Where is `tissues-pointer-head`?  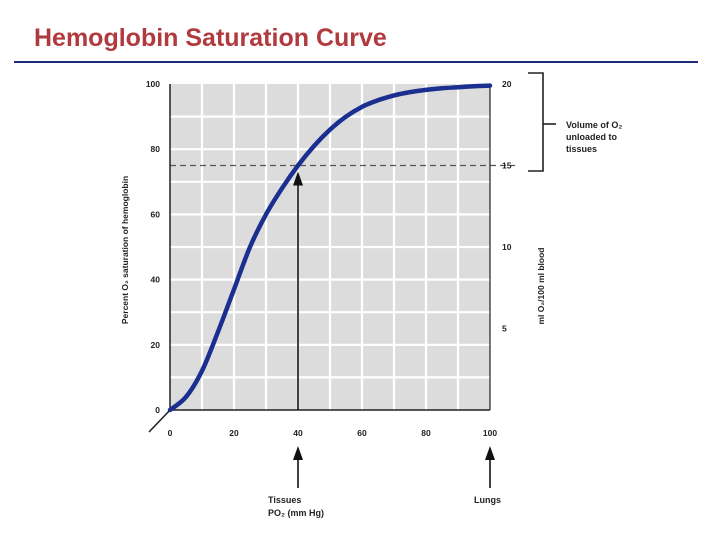 tissues-pointer-head is located at coordinates (298, 453).